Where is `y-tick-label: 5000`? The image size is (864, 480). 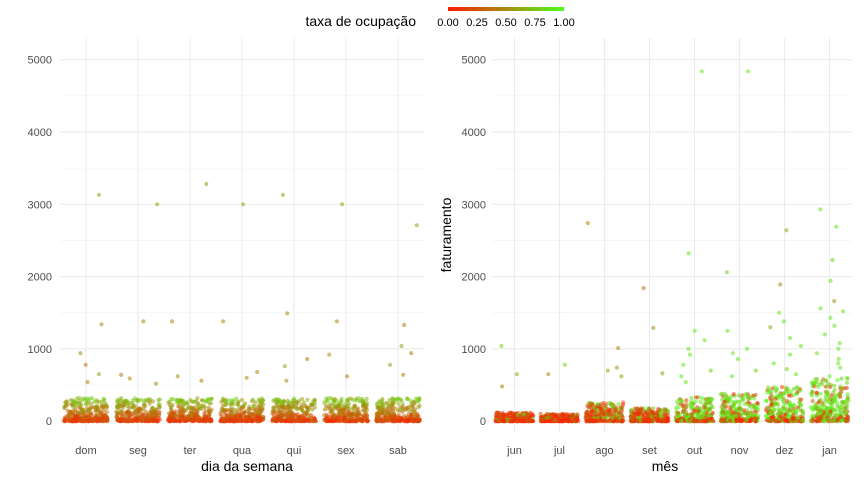
y-tick-label: 5000 is located at coordinates (474, 61).